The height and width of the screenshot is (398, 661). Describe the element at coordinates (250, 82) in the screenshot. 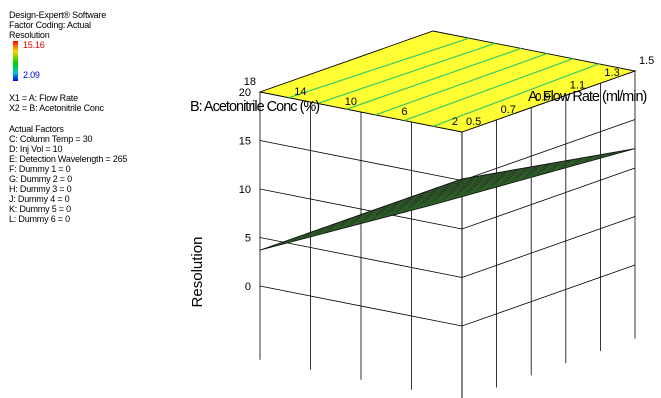

I see `y-tick-label: 18` at that location.